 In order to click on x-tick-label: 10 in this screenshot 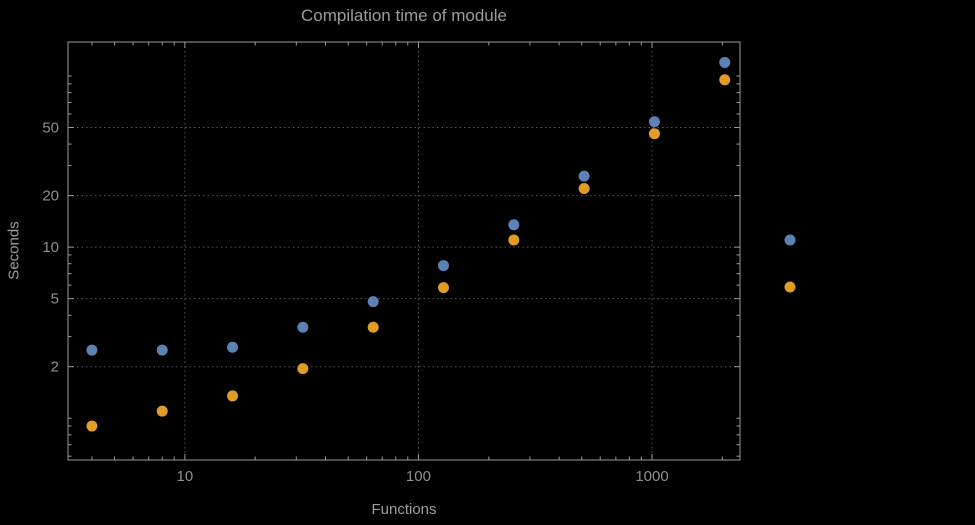, I will do `click(185, 476)`.